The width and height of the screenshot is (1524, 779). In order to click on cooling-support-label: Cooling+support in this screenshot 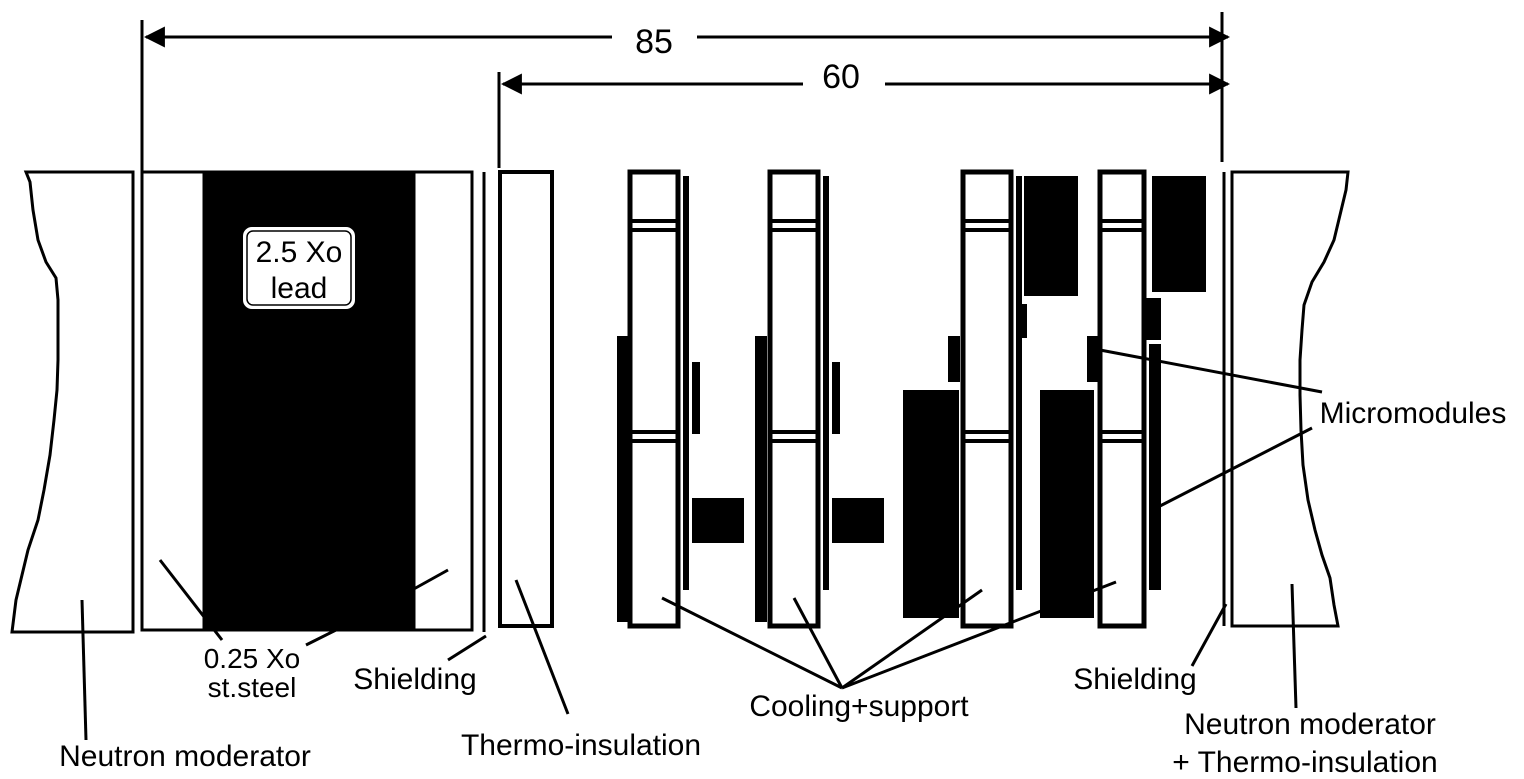, I will do `click(859, 706)`.